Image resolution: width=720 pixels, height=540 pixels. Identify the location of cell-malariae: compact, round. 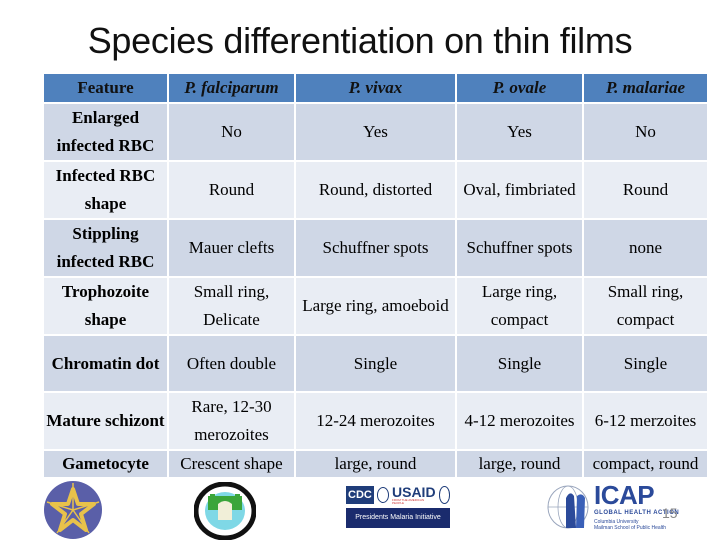
(645, 464).